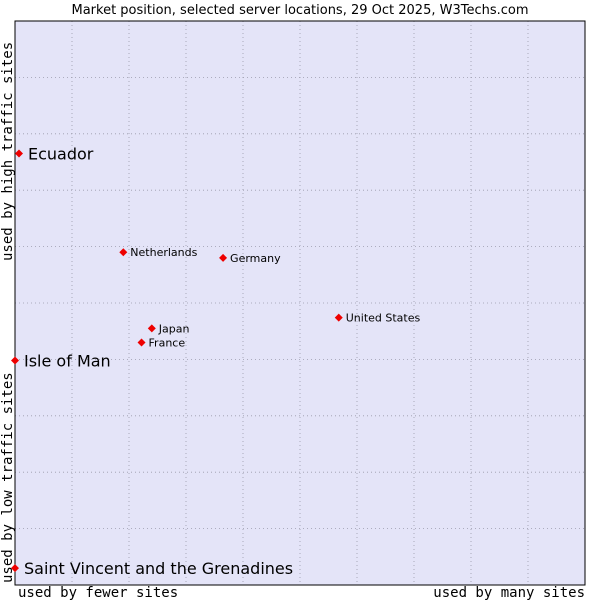  I want to click on point-label-germany: Germany, so click(255, 258).